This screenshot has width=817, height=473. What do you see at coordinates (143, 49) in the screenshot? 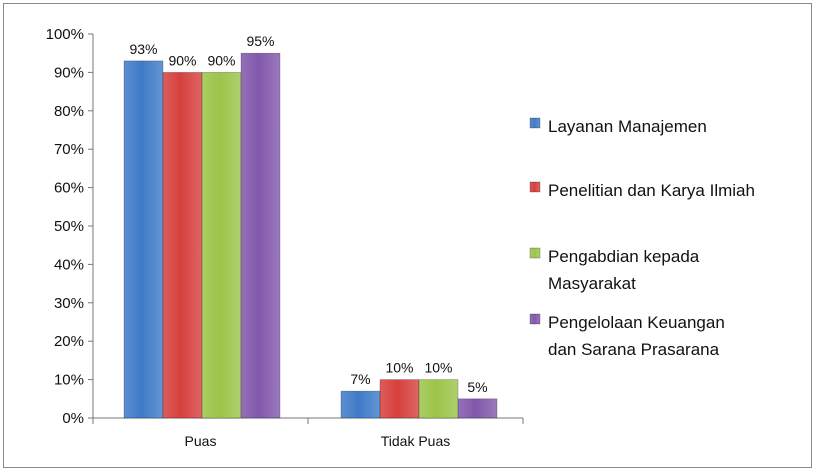
I see `data-label: 93%` at bounding box center [143, 49].